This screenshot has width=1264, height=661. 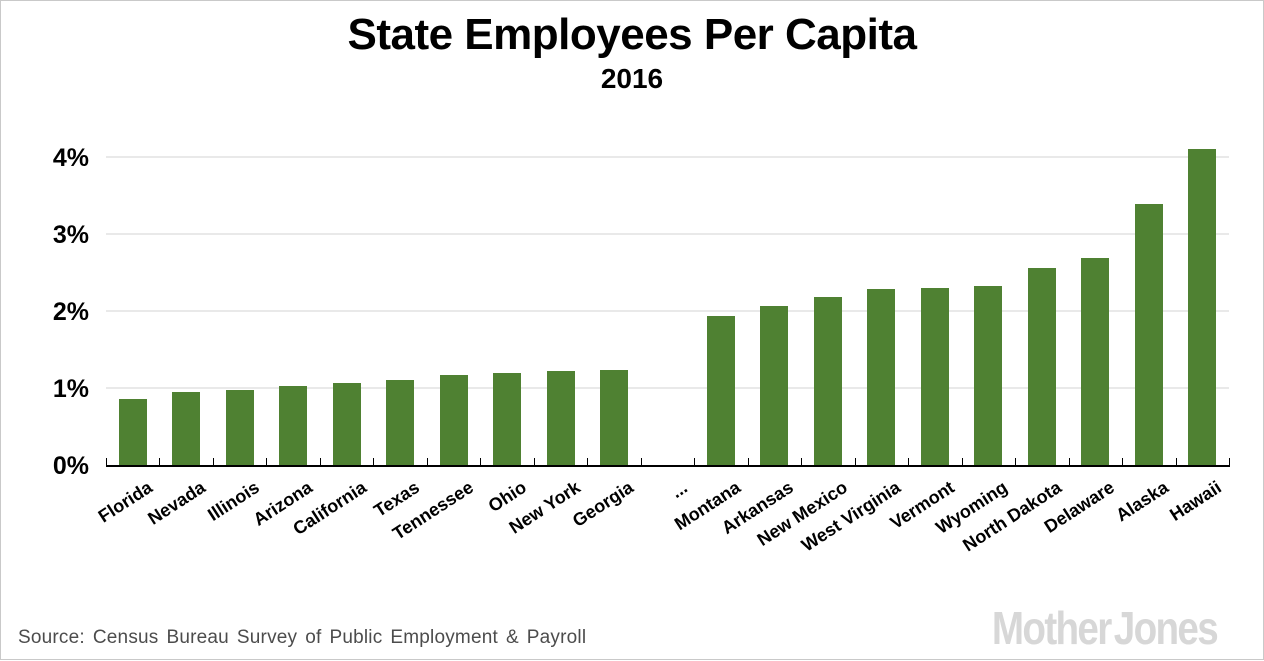 What do you see at coordinates (988, 375) in the screenshot?
I see `bar-wyoming` at bounding box center [988, 375].